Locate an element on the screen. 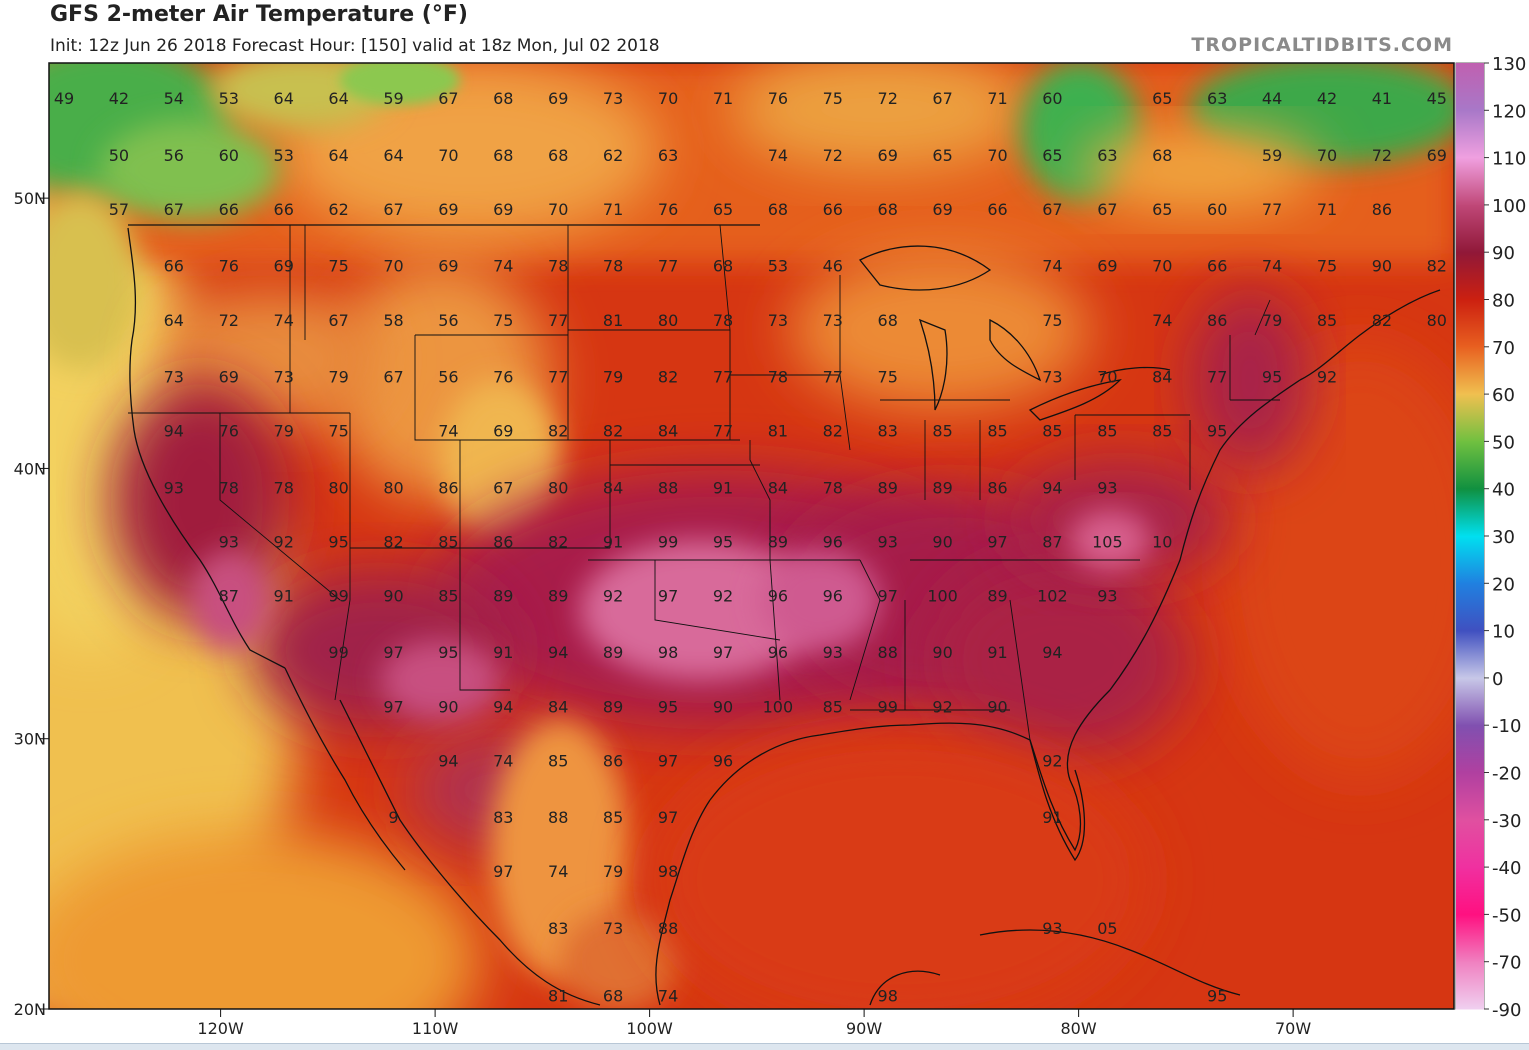 The width and height of the screenshot is (1529, 1050). colorbar-label: -50 is located at coordinates (1506, 915).